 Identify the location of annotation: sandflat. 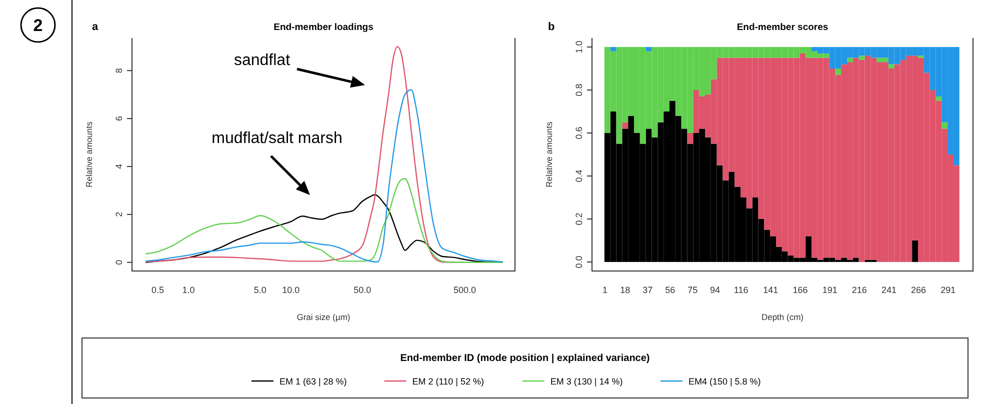
(262, 60).